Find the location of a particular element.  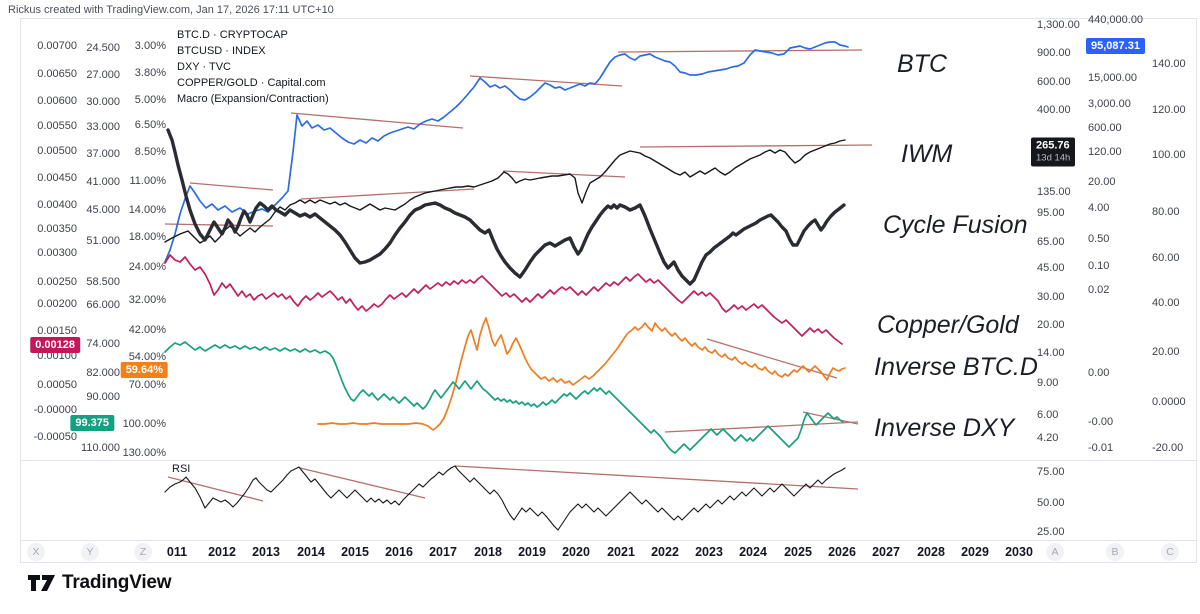

legend-symbol-line: BTCUSD · INDEX is located at coordinates (221, 51).